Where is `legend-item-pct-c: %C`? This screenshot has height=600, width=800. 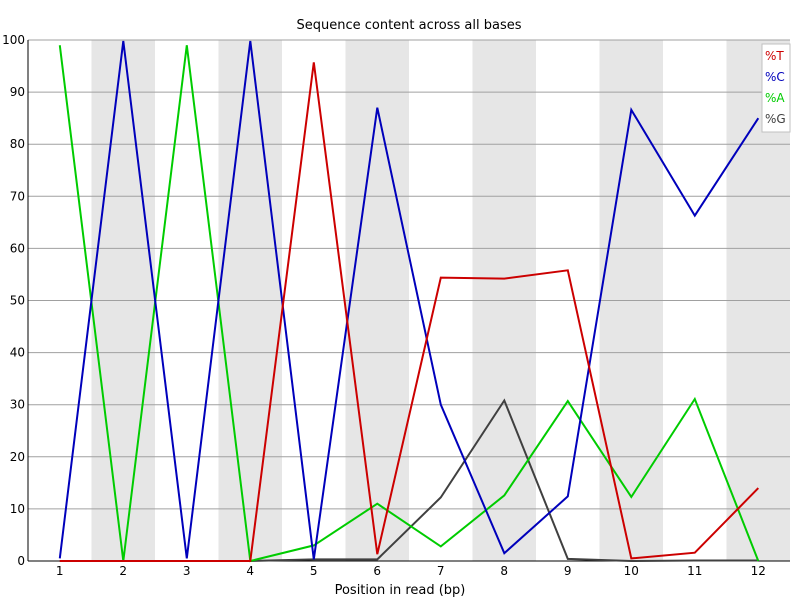
legend-item-pct-c: %C is located at coordinates (775, 77).